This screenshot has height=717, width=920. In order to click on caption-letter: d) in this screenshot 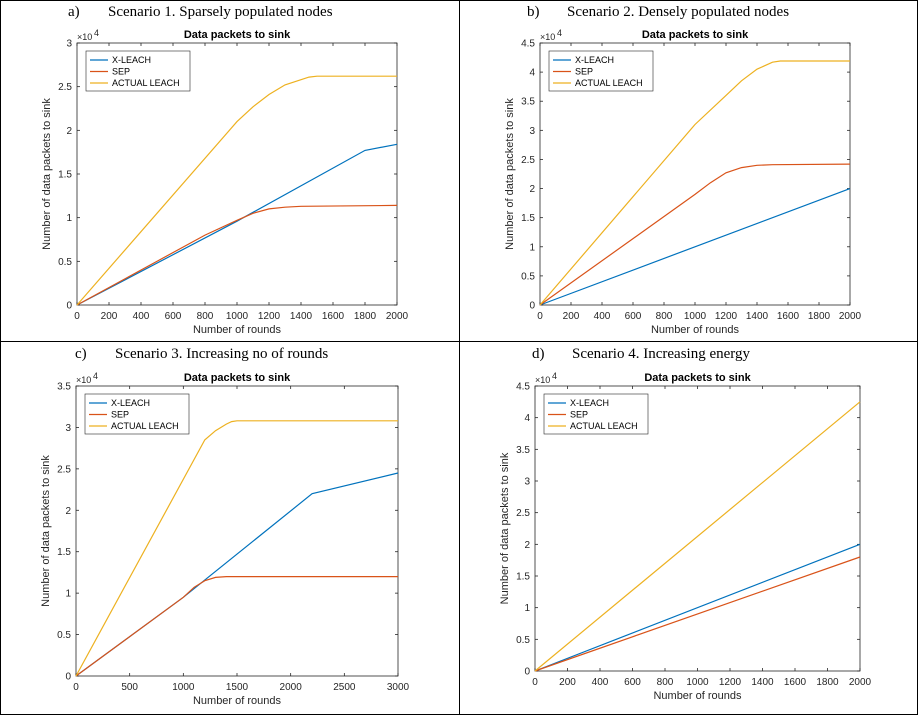, I will do `click(538, 354)`.